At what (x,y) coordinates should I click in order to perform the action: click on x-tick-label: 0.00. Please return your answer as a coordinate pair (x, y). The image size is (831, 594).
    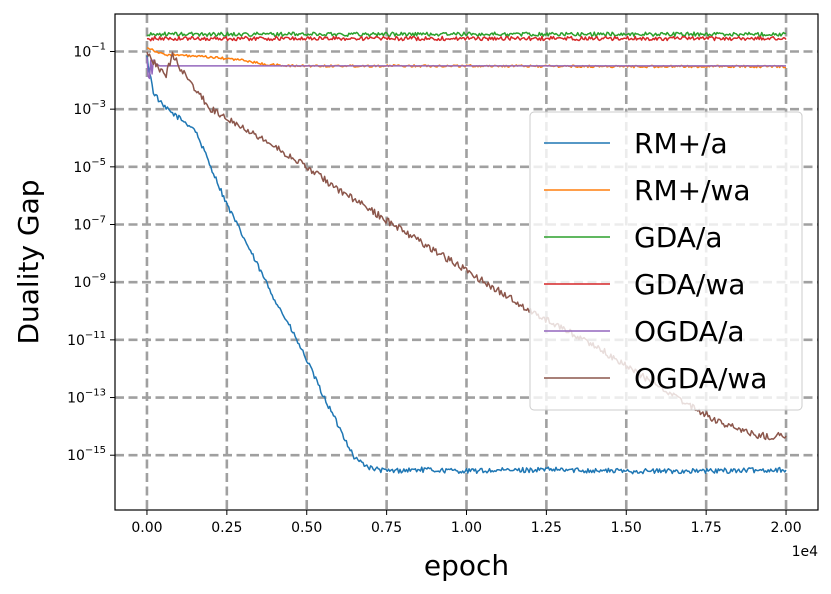
    Looking at the image, I should click on (146, 528).